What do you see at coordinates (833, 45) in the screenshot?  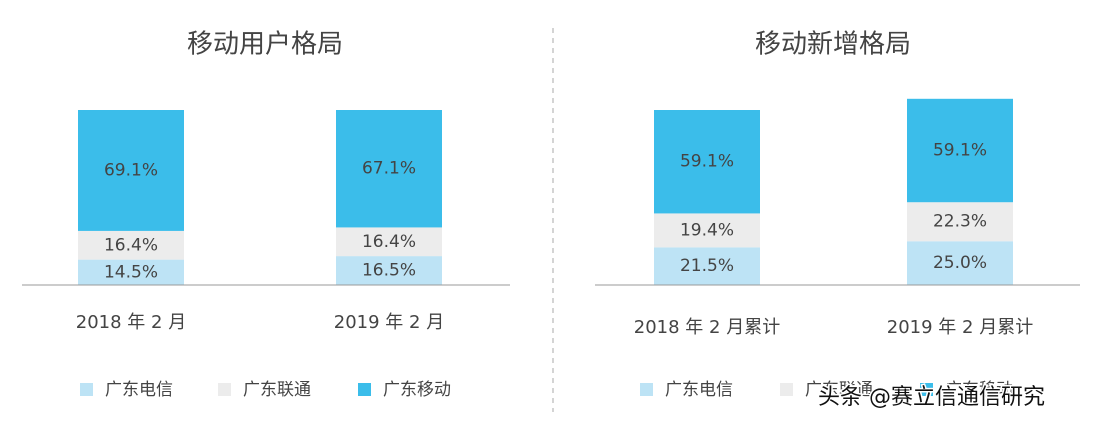 I see `chart-title: 移动新增格局` at bounding box center [833, 45].